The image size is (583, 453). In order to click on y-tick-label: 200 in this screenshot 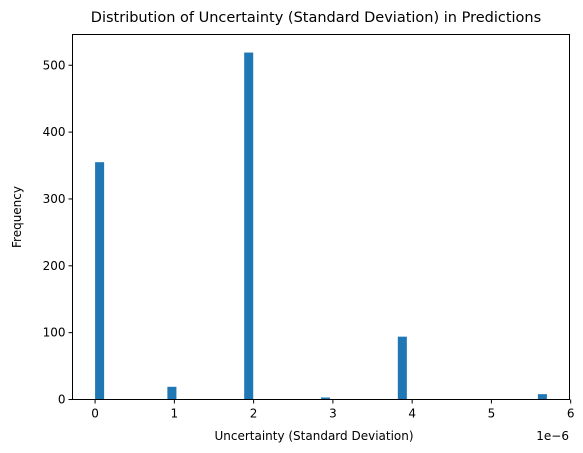, I will do `click(54, 266)`.